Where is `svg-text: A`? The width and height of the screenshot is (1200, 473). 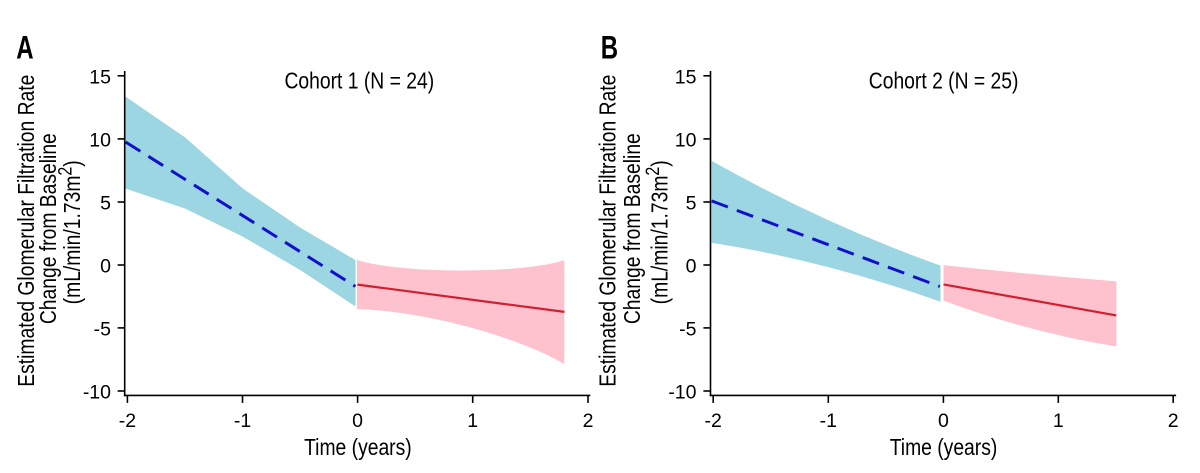
svg-text: A is located at coordinates (24, 47).